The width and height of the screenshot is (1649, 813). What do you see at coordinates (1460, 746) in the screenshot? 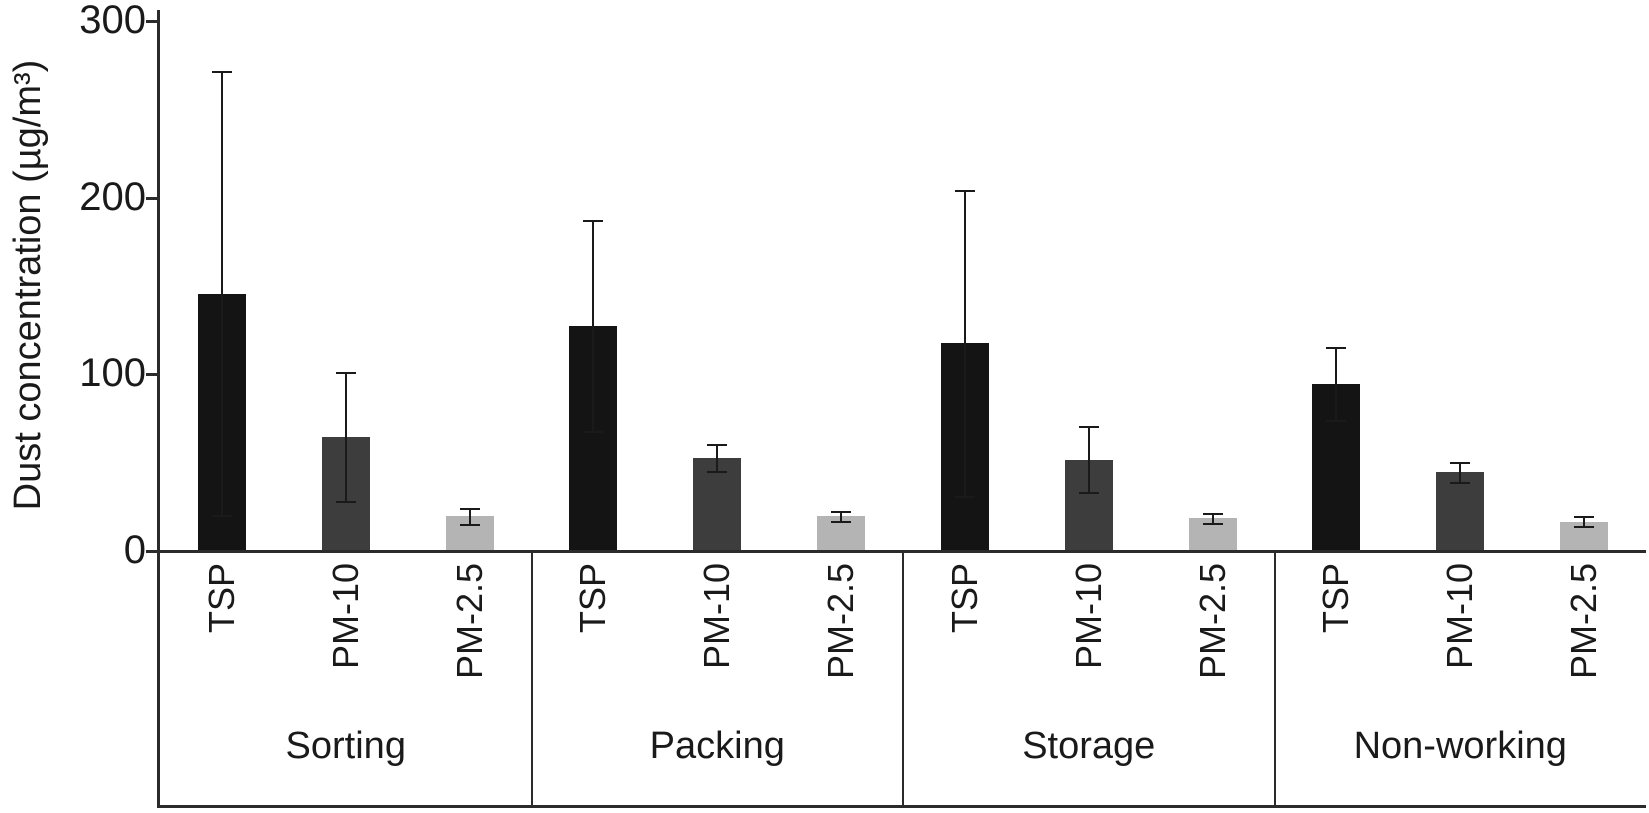
I see `group-label: Non-working` at bounding box center [1460, 746].